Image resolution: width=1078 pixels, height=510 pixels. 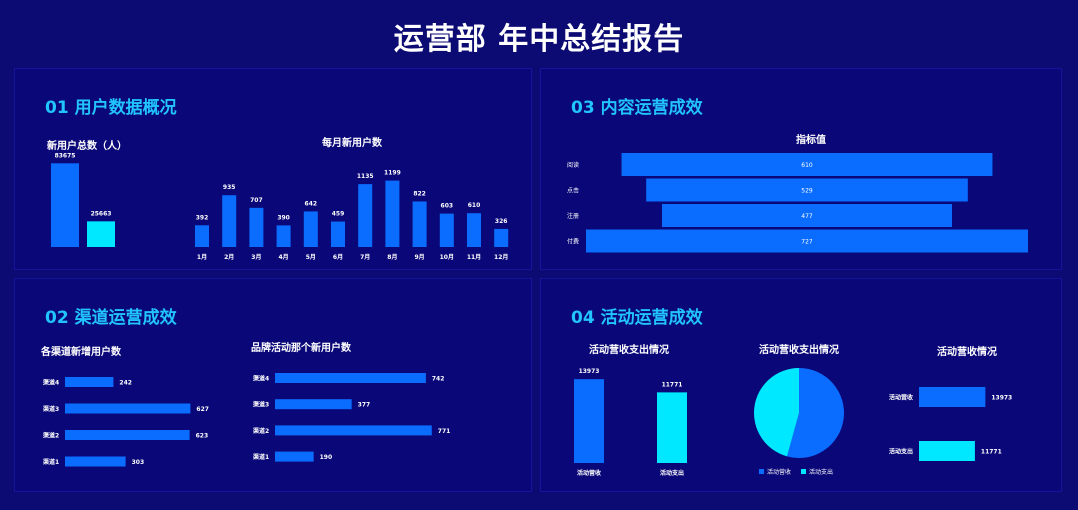 What do you see at coordinates (101, 213) in the screenshot?
I see `data-label: 25663` at bounding box center [101, 213].